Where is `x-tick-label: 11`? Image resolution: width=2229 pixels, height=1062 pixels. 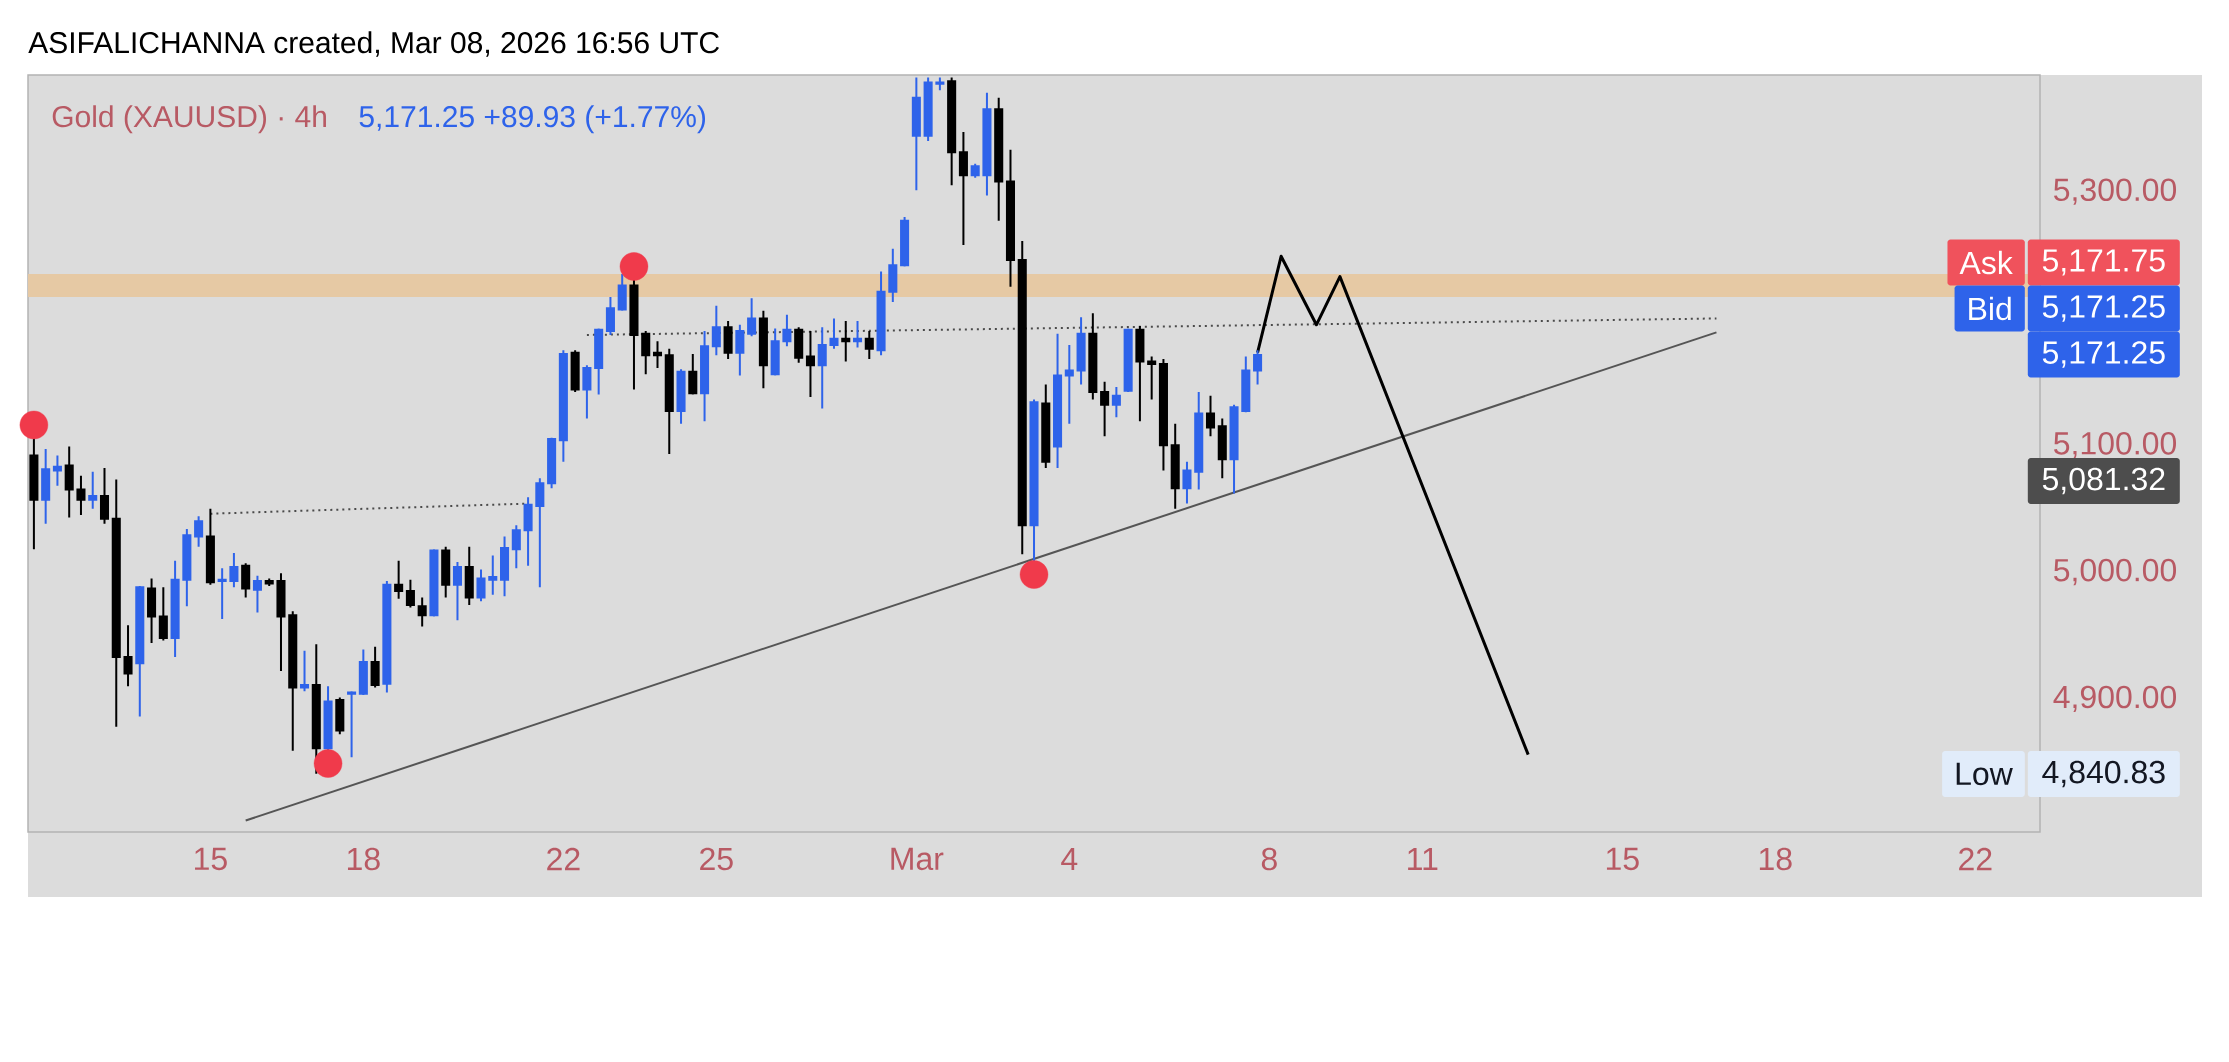
x-tick-label: 11 is located at coordinates (1423, 858).